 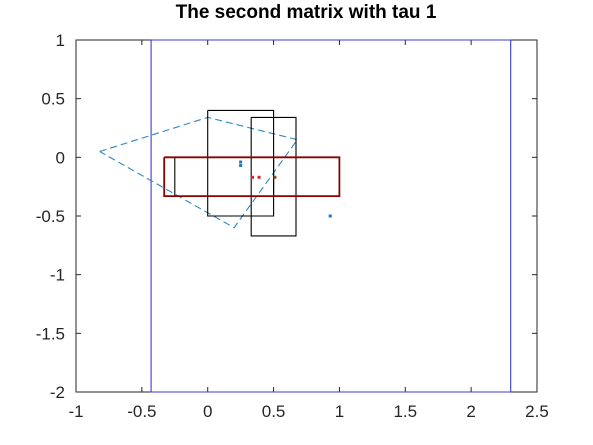 What do you see at coordinates (60, 157) in the screenshot?
I see `y-tick-label: 0` at bounding box center [60, 157].